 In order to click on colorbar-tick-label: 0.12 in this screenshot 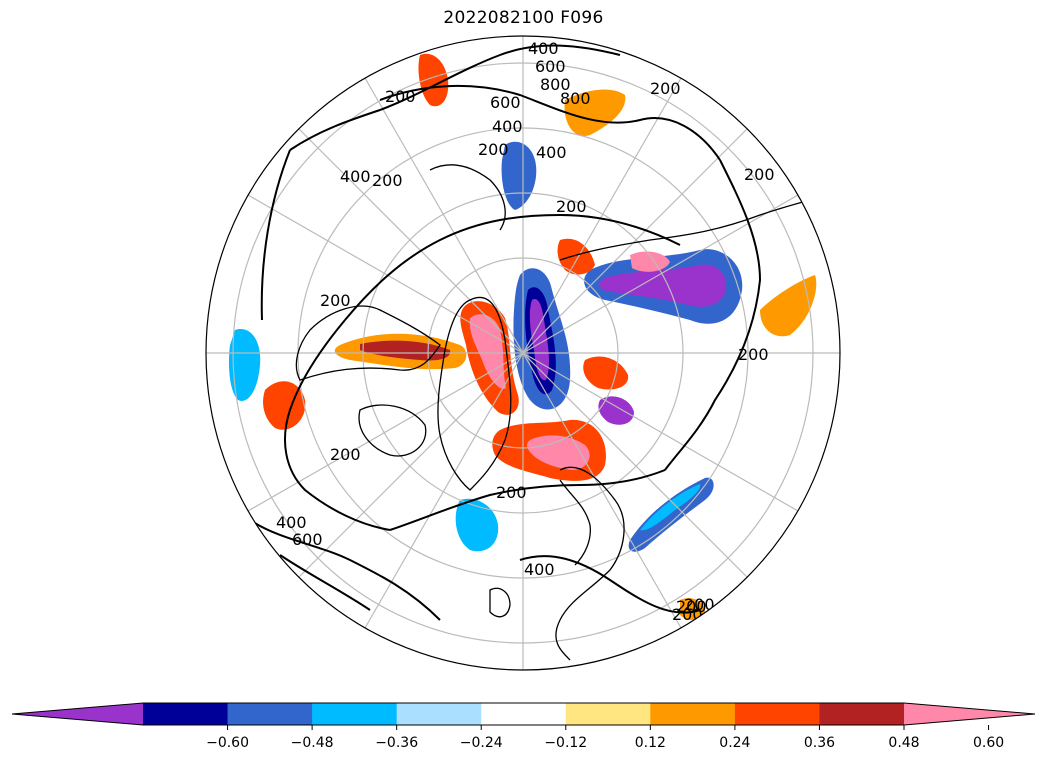, I will do `click(650, 743)`.